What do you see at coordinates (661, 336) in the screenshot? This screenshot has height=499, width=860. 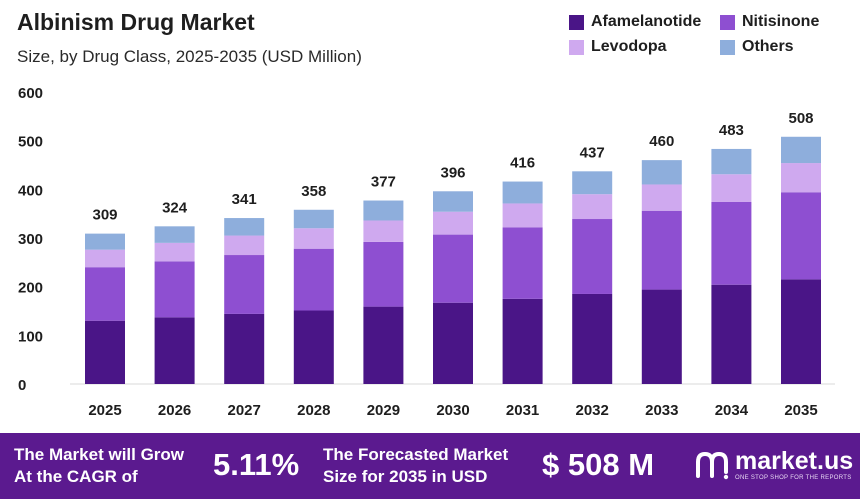 I see `bar-afamelanotide-2033` at bounding box center [661, 336].